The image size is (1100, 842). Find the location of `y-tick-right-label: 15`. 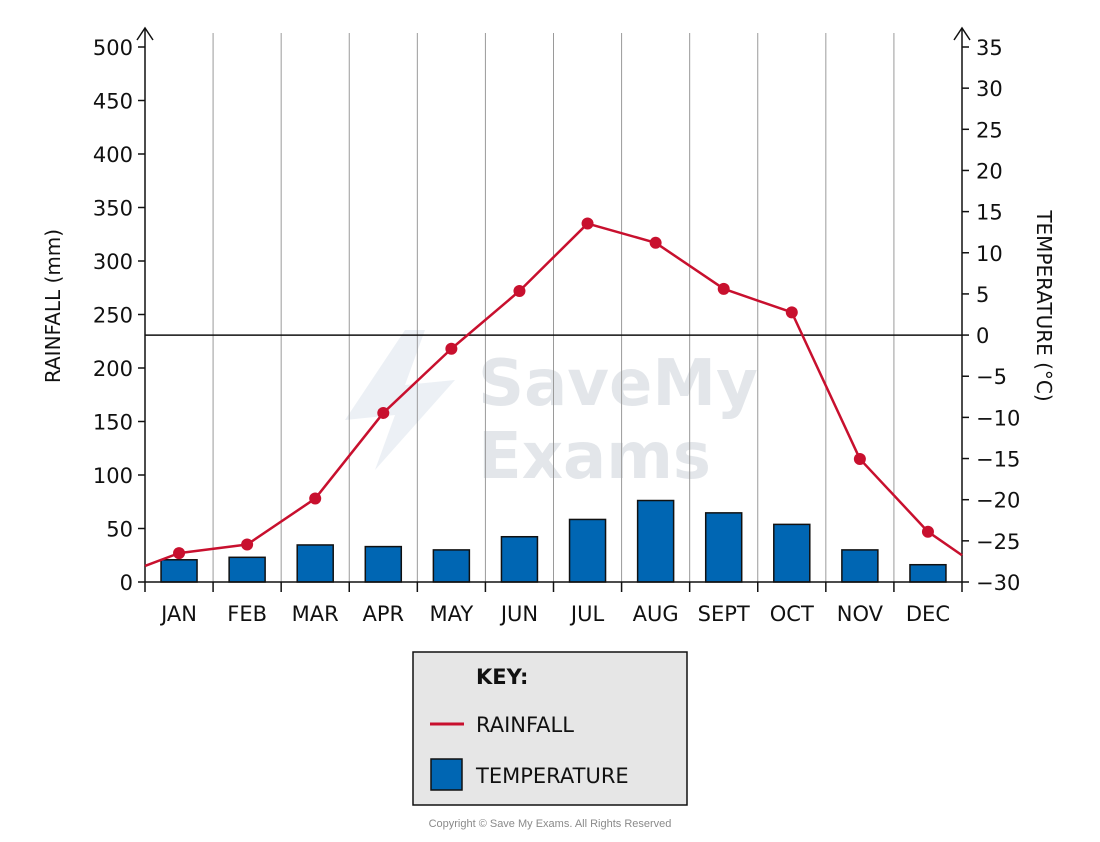

y-tick-right-label: 15 is located at coordinates (989, 213).